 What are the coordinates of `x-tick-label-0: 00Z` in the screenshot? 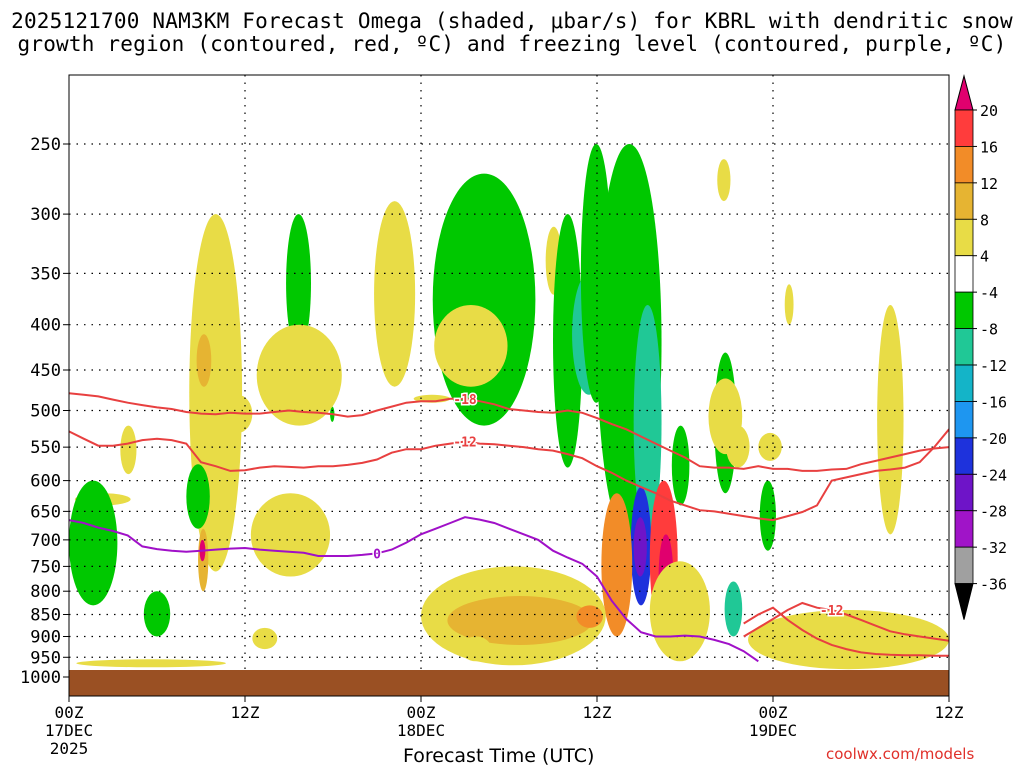 It's located at (69, 712).